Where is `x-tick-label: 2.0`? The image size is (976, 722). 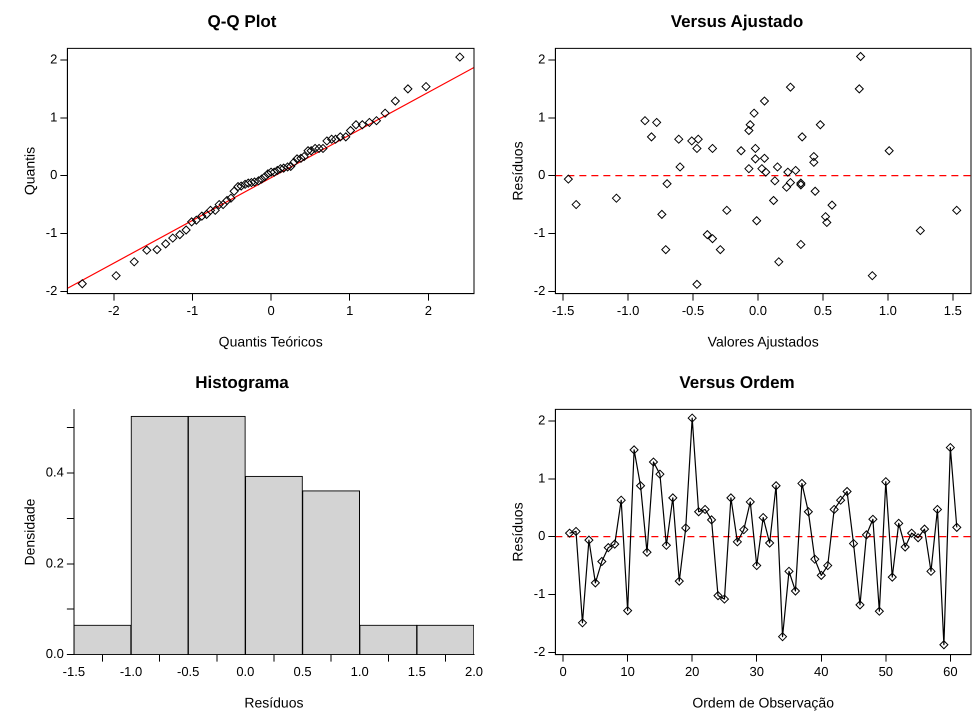
x-tick-label: 2.0 is located at coordinates (474, 671).